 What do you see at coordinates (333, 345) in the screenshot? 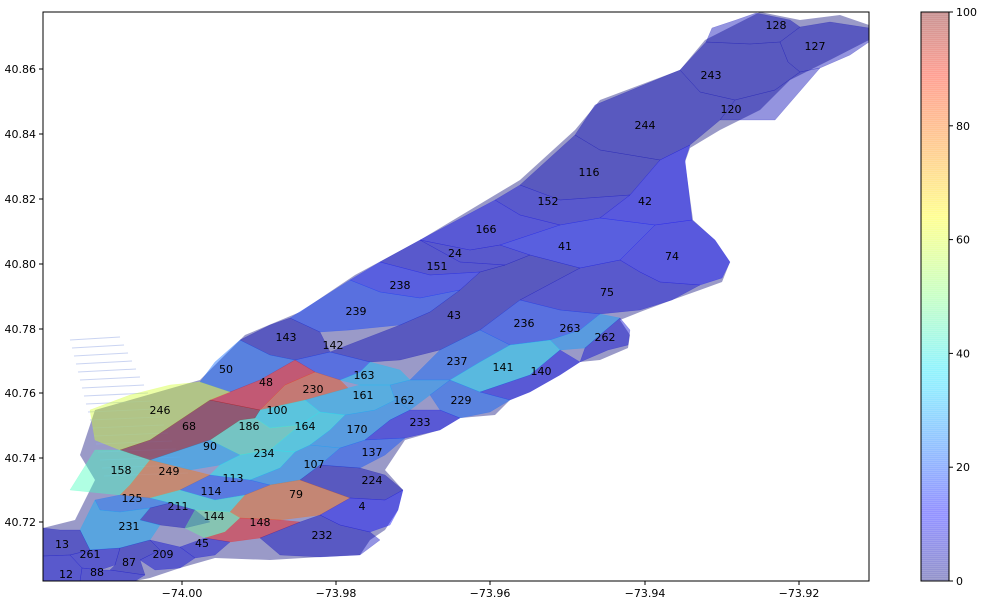
I see `zone-label-142: 142` at bounding box center [333, 345].